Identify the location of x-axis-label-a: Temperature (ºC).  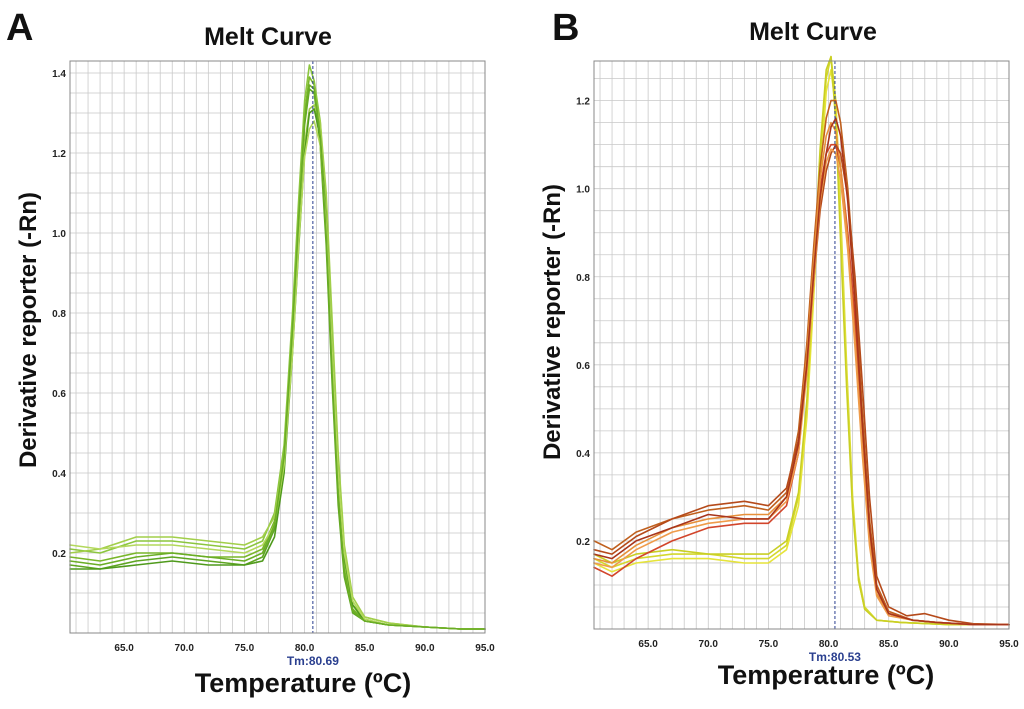
(303, 683).